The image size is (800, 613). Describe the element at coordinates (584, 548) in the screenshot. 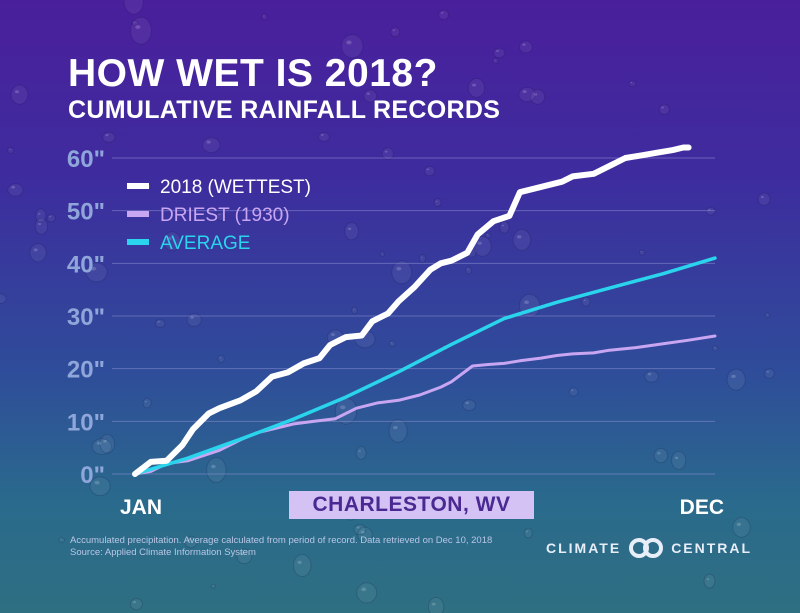

I see `logo-word-climate: CLIMATE` at that location.